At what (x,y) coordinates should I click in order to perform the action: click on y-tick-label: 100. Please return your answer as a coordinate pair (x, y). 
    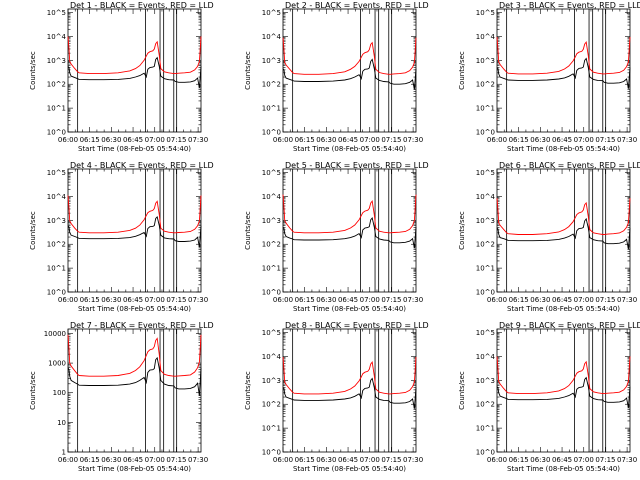
    Looking at the image, I should click on (59, 393).